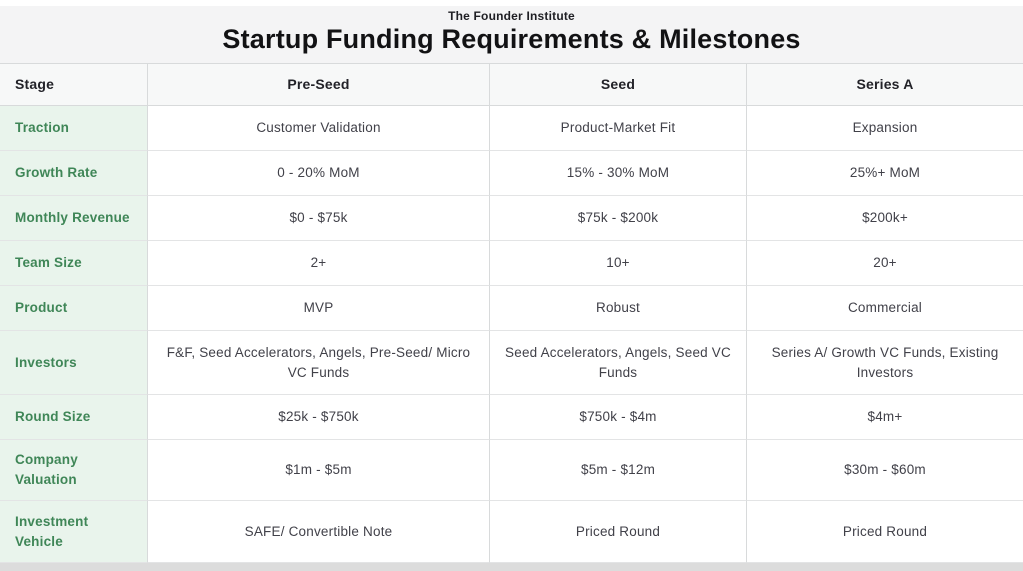 This screenshot has height=571, width=1023. Describe the element at coordinates (511, 567) in the screenshot. I see `bottom-strip` at that location.